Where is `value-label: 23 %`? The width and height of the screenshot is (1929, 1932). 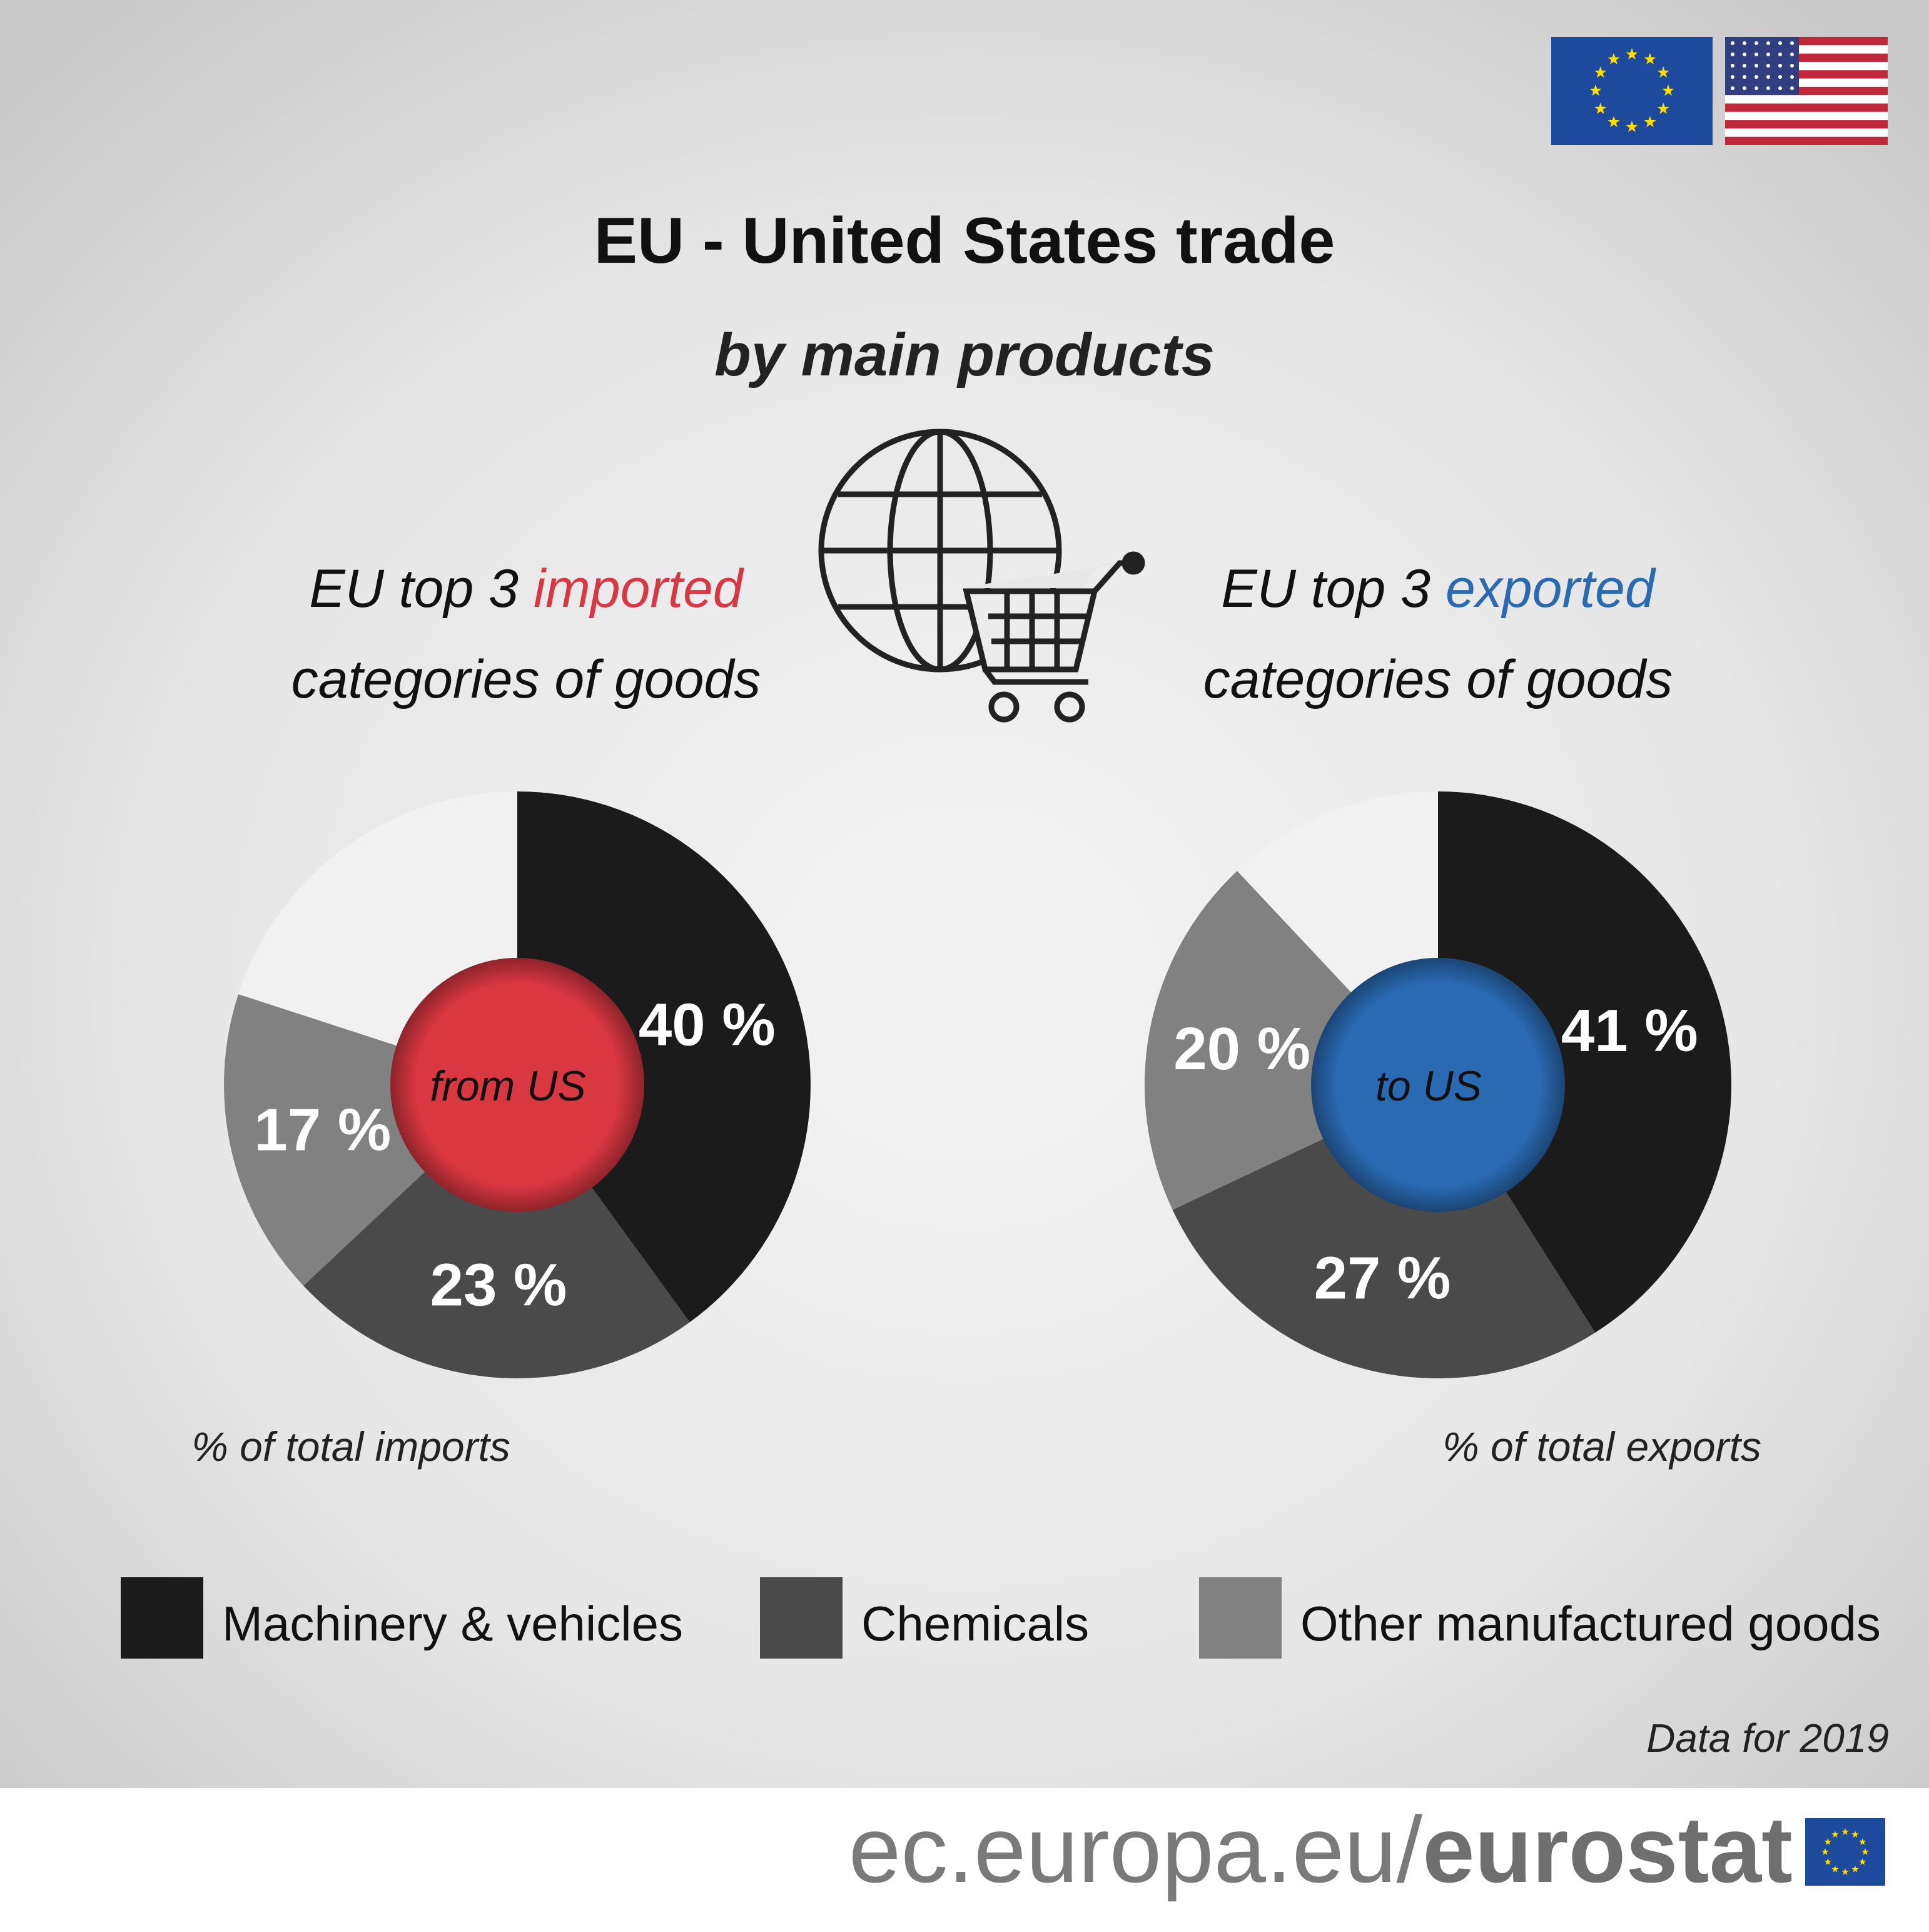
value-label: 23 % is located at coordinates (498, 1285).